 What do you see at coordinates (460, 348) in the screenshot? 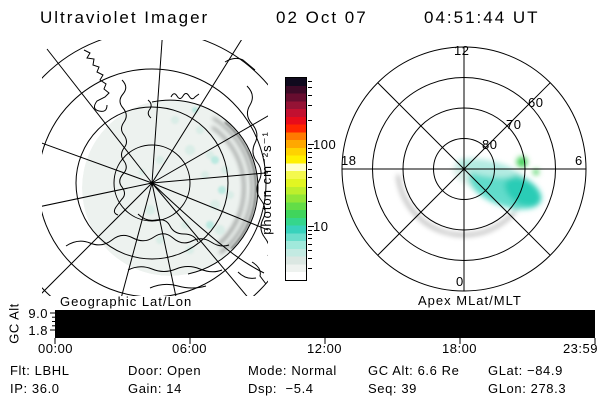
I see `strip-xtick-1800: 18:00` at bounding box center [460, 348].